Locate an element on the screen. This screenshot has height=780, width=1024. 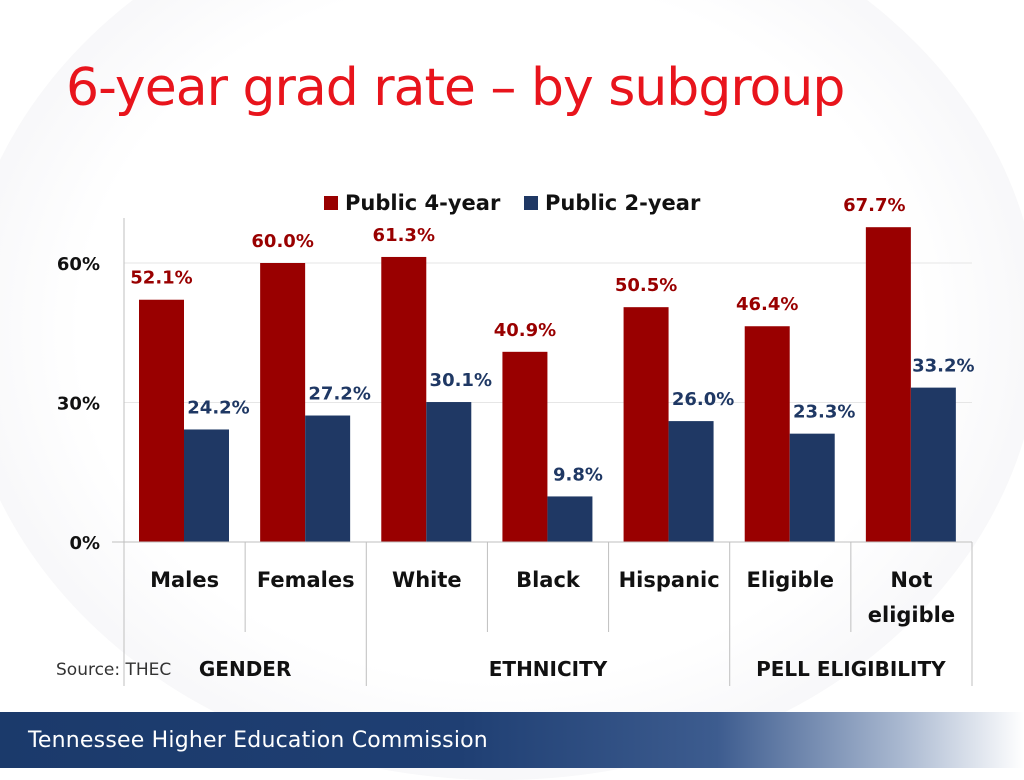
y-tick-label: 60% is located at coordinates (78, 264).